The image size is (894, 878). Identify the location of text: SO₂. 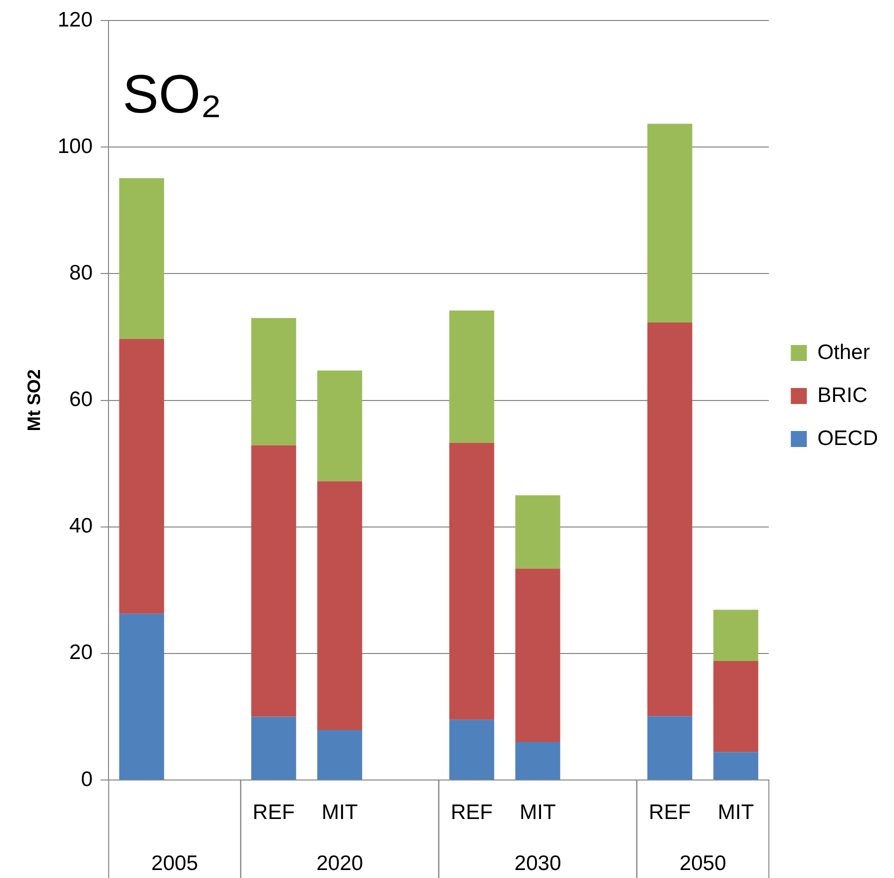
(172, 94).